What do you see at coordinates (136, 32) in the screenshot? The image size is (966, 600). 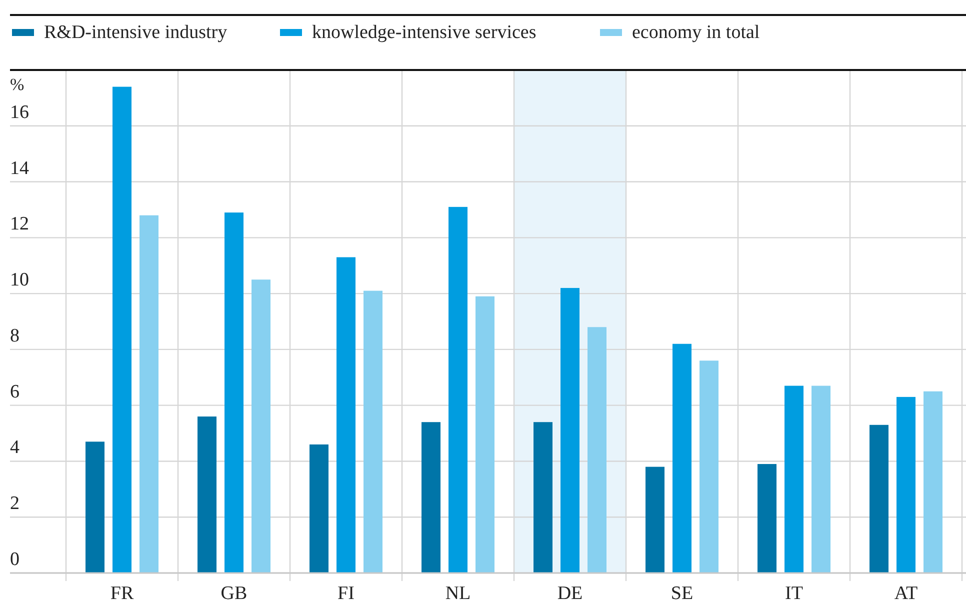 I see `legend-label: R&D-intensive industry` at bounding box center [136, 32].